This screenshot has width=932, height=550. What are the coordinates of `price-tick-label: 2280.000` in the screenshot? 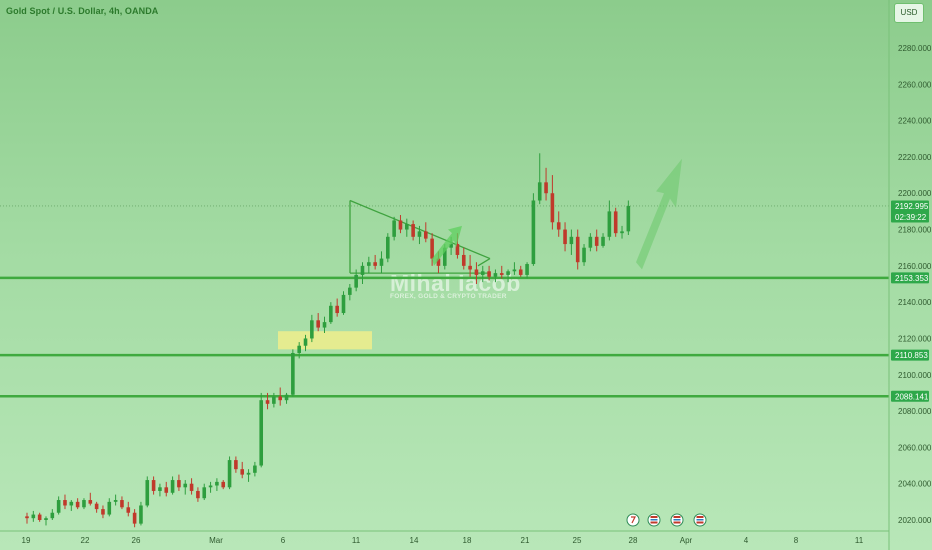 It's located at (915, 48).